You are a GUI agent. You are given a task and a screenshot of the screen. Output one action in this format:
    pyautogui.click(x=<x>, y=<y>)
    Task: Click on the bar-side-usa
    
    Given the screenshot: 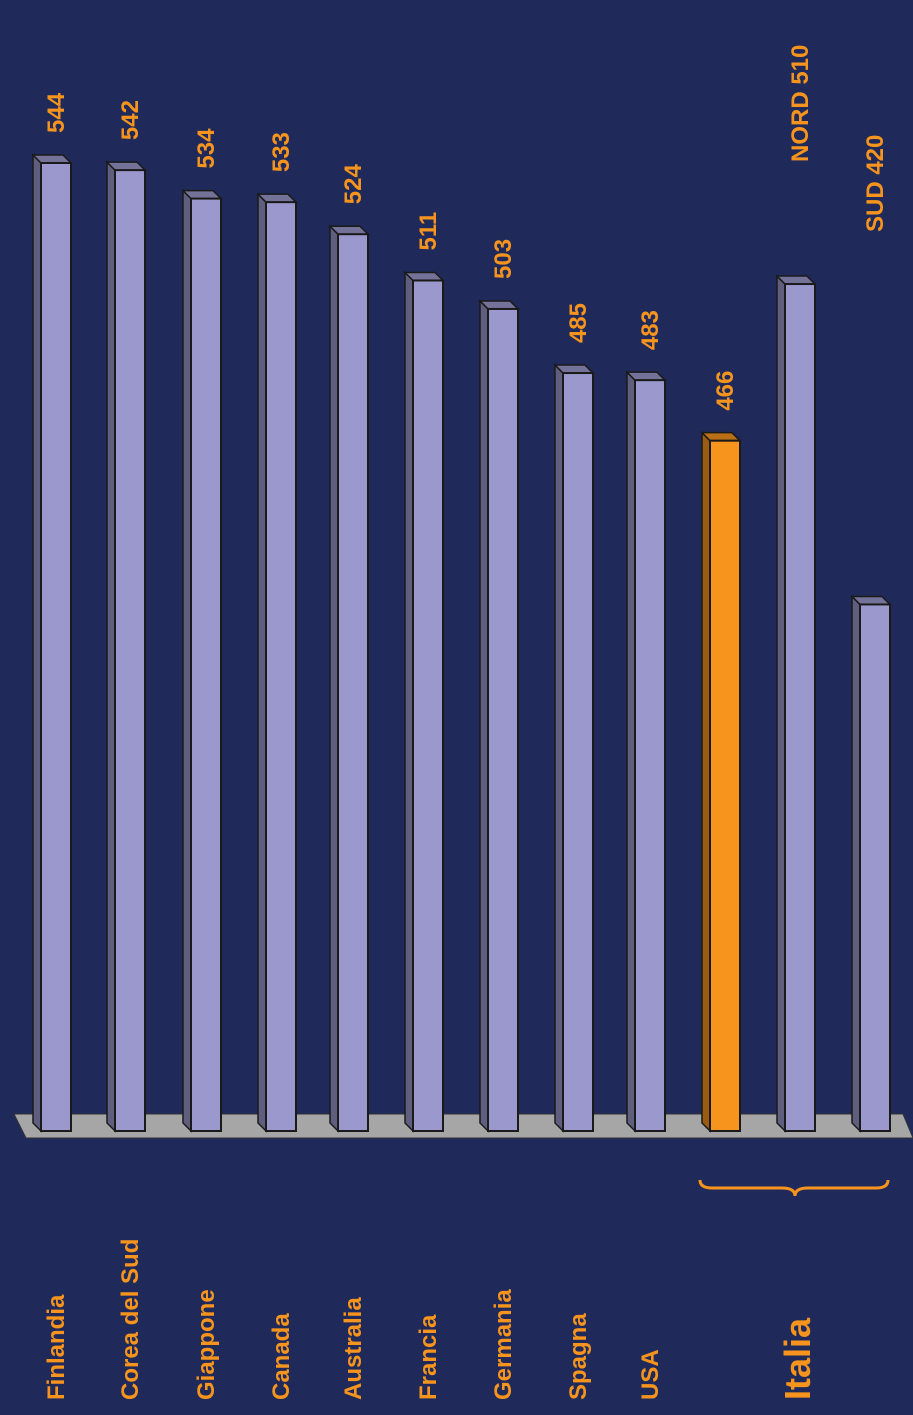 What is the action you would take?
    pyautogui.click(x=631, y=751)
    